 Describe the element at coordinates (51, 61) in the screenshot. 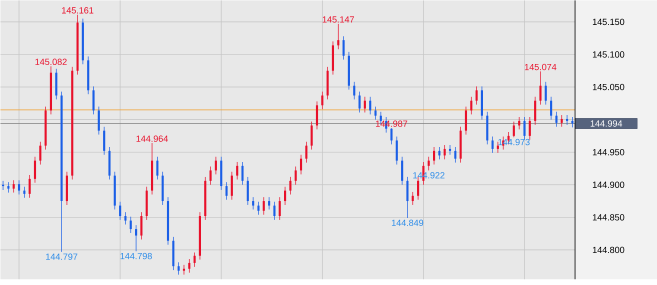

I see `annotation: 145.082` at that location.